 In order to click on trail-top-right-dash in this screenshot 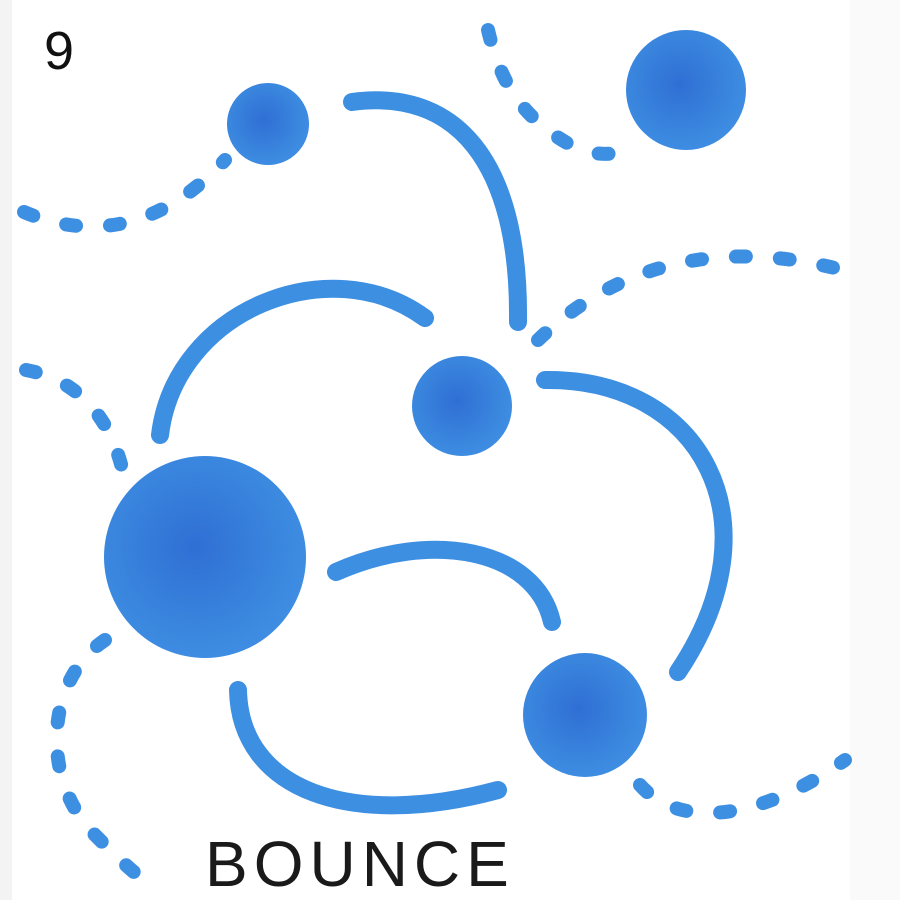, I will do `click(560, 92)`.